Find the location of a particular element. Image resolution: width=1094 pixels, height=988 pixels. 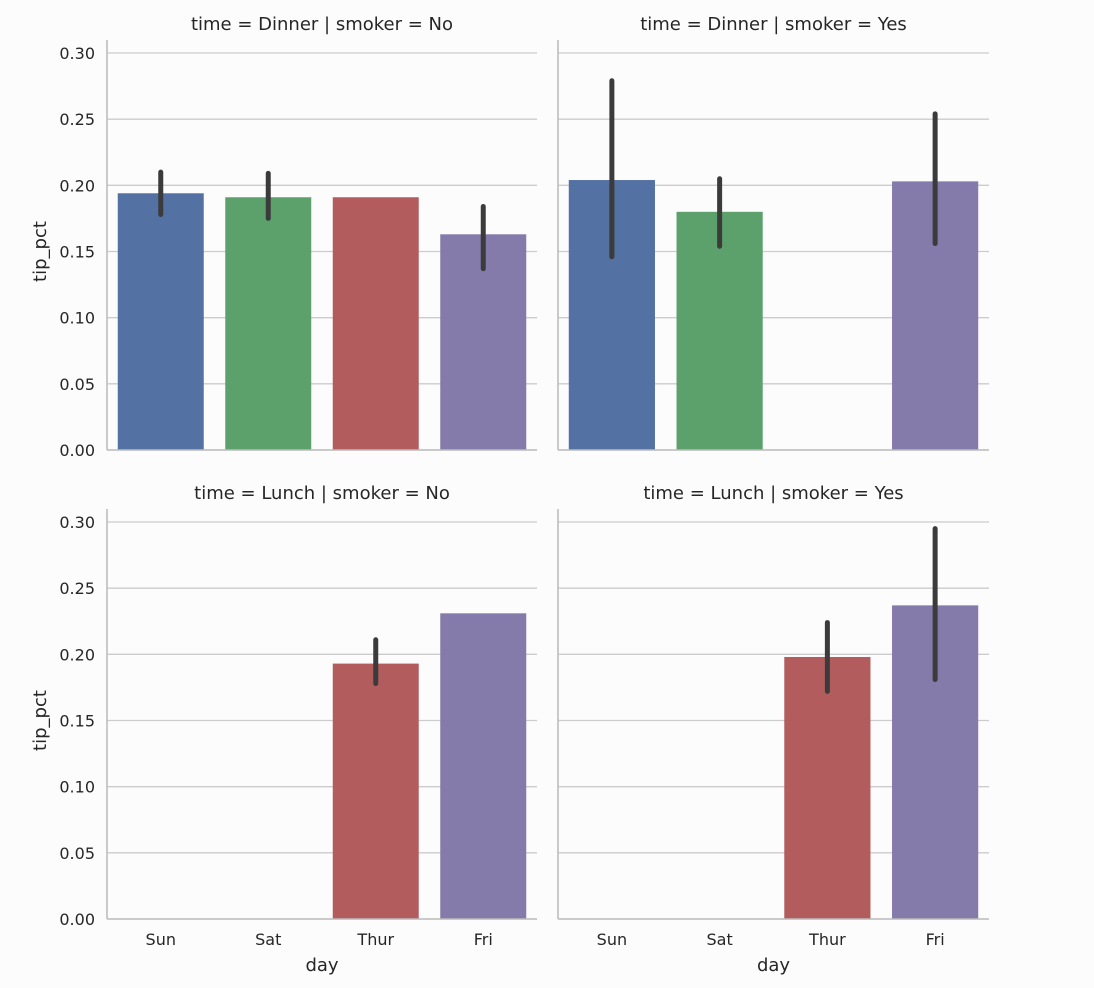

panel-title: time = Lunch | smoker = Yes is located at coordinates (773, 493).